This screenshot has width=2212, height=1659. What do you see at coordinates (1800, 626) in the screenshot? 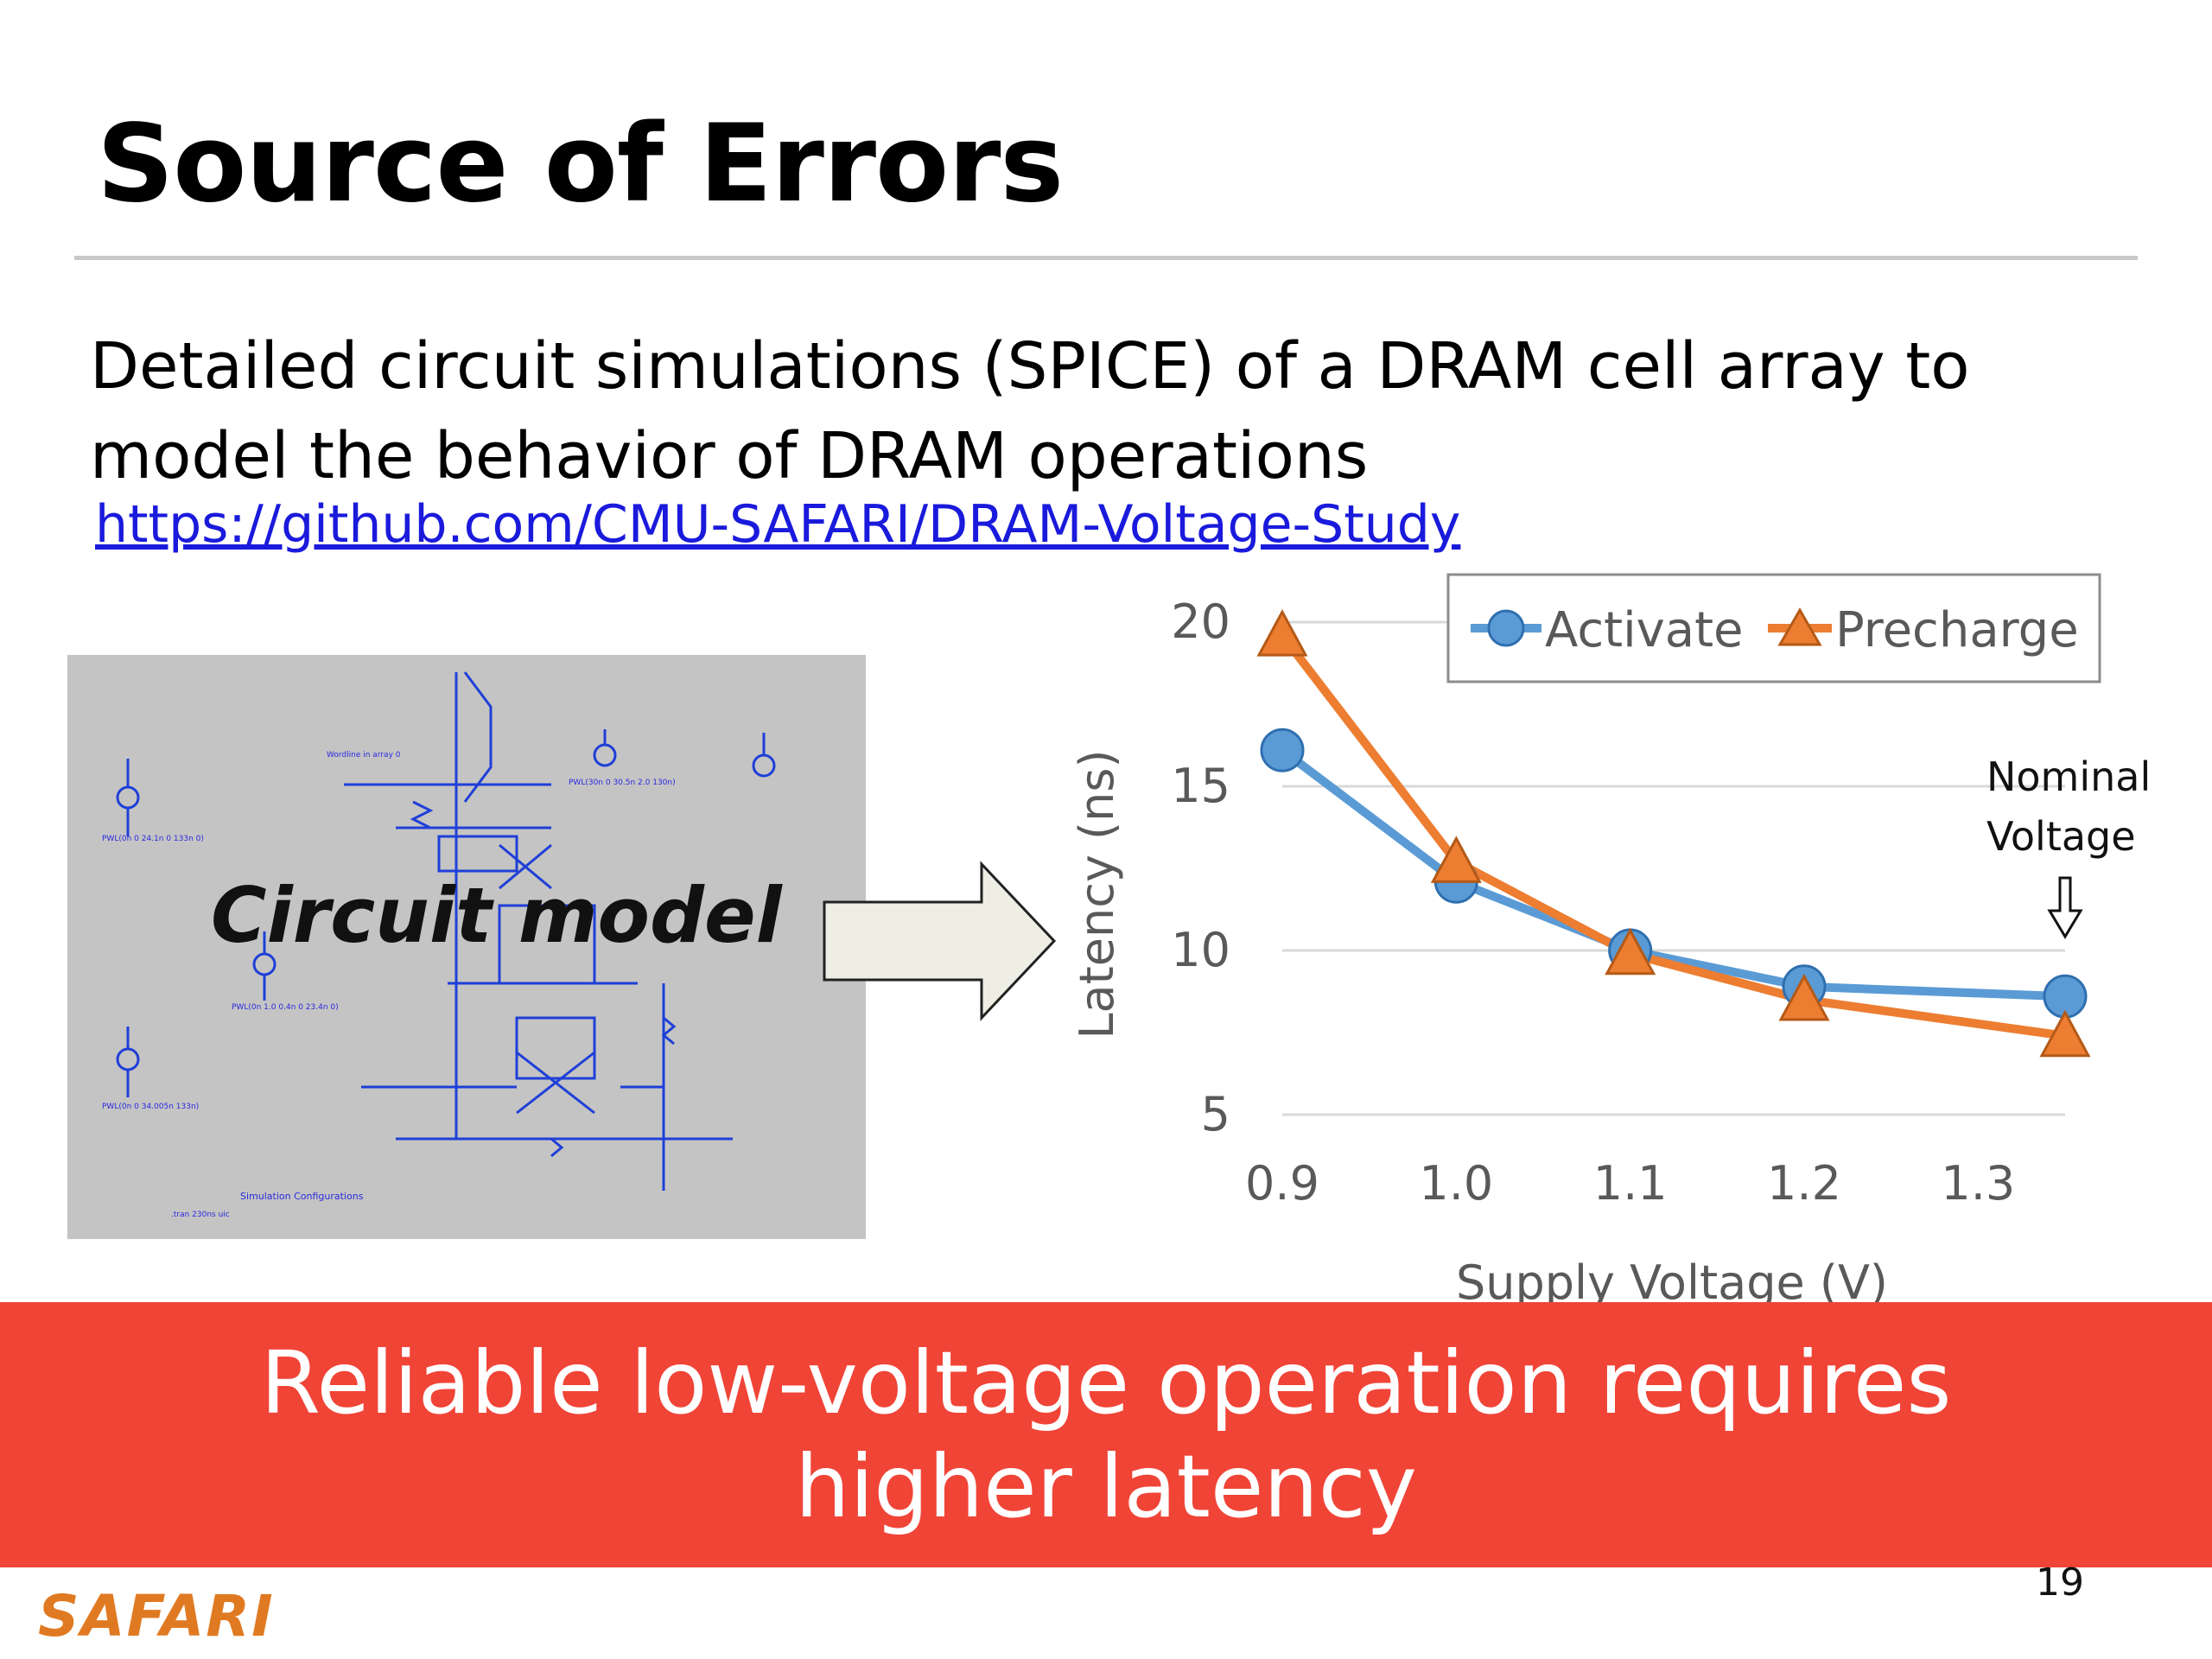
I see `legend-precharge-marker` at bounding box center [1800, 626].